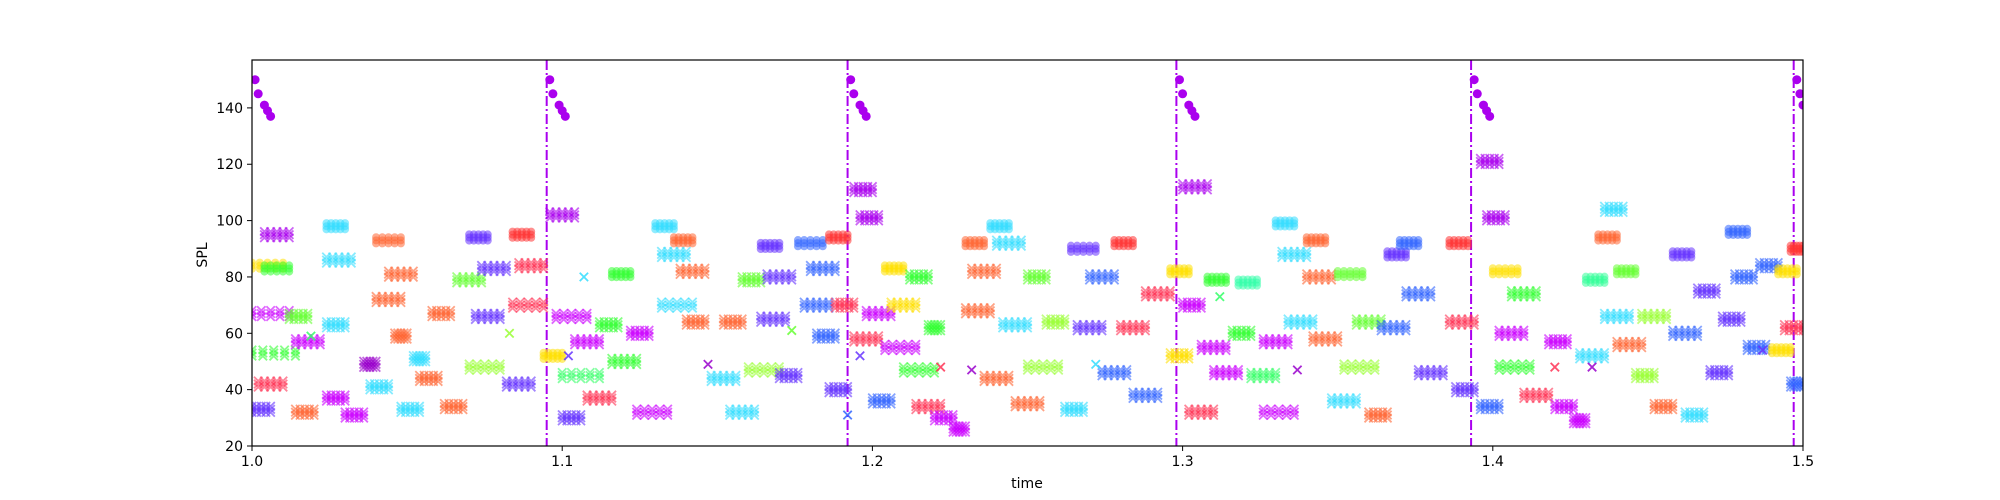 This screenshot has height=500, width=2000. Describe the element at coordinates (1027, 484) in the screenshot. I see `x-axis-label: time` at that location.